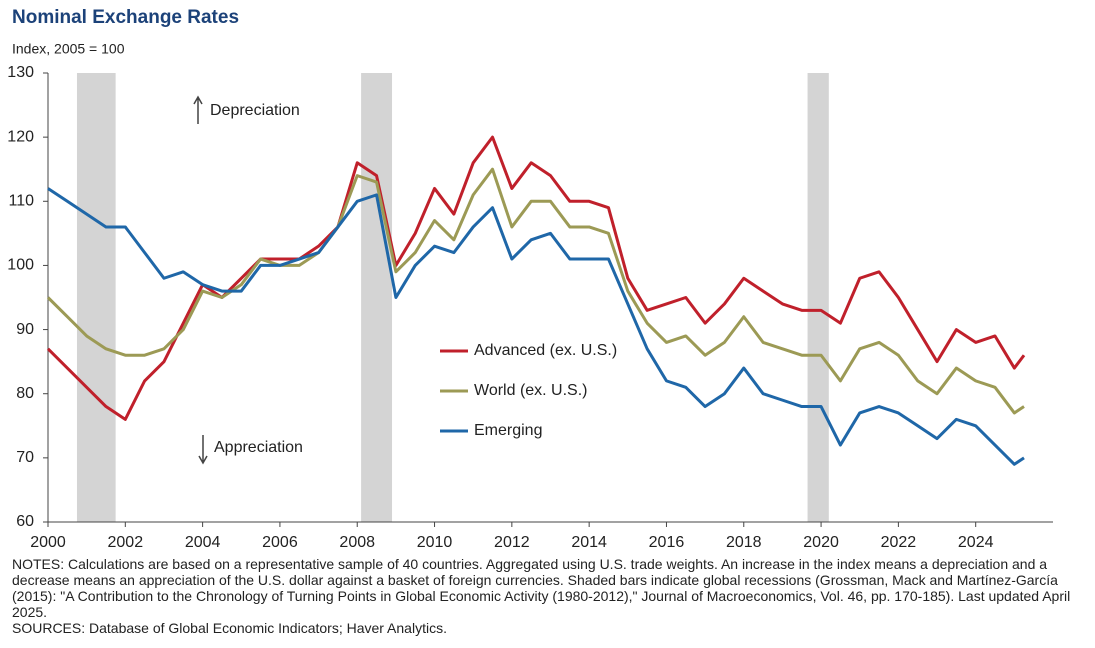 Image resolution: width=1095 pixels, height=648 pixels. What do you see at coordinates (25, 521) in the screenshot?
I see `y-tick-label: 60` at bounding box center [25, 521].